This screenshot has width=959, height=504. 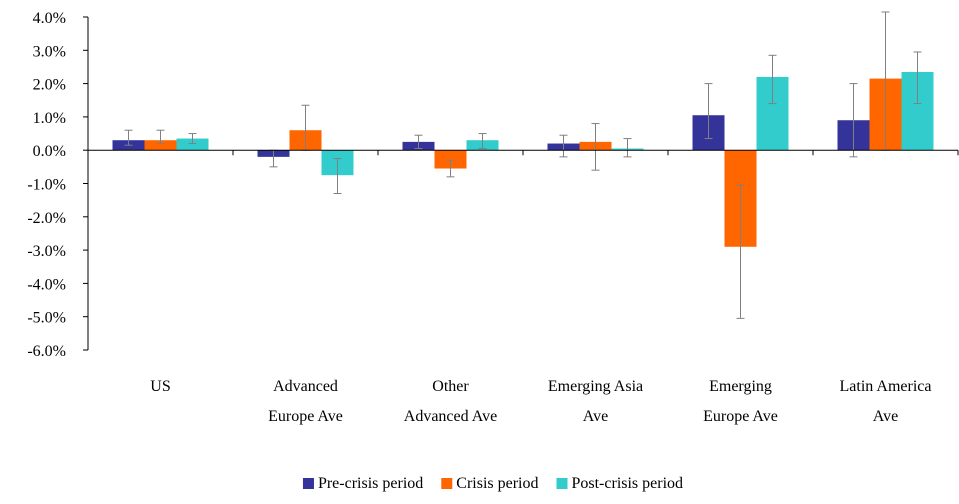 I want to click on x-tick-label: Advanced Ave, so click(x=450, y=416).